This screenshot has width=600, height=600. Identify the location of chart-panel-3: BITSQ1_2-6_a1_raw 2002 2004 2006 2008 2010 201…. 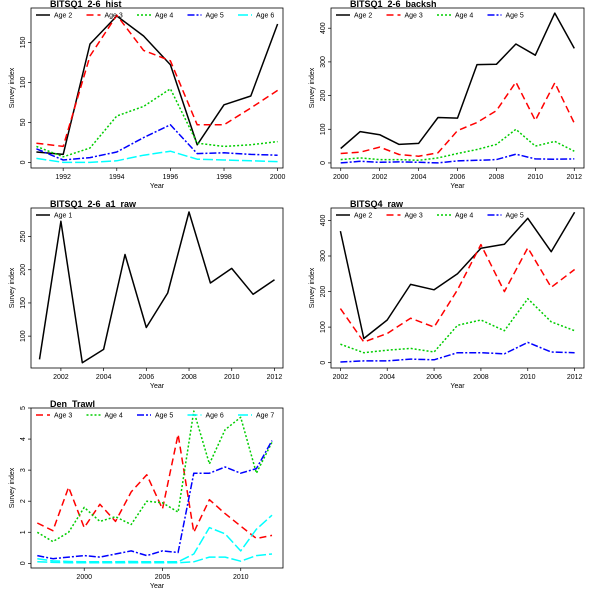
(146, 294).